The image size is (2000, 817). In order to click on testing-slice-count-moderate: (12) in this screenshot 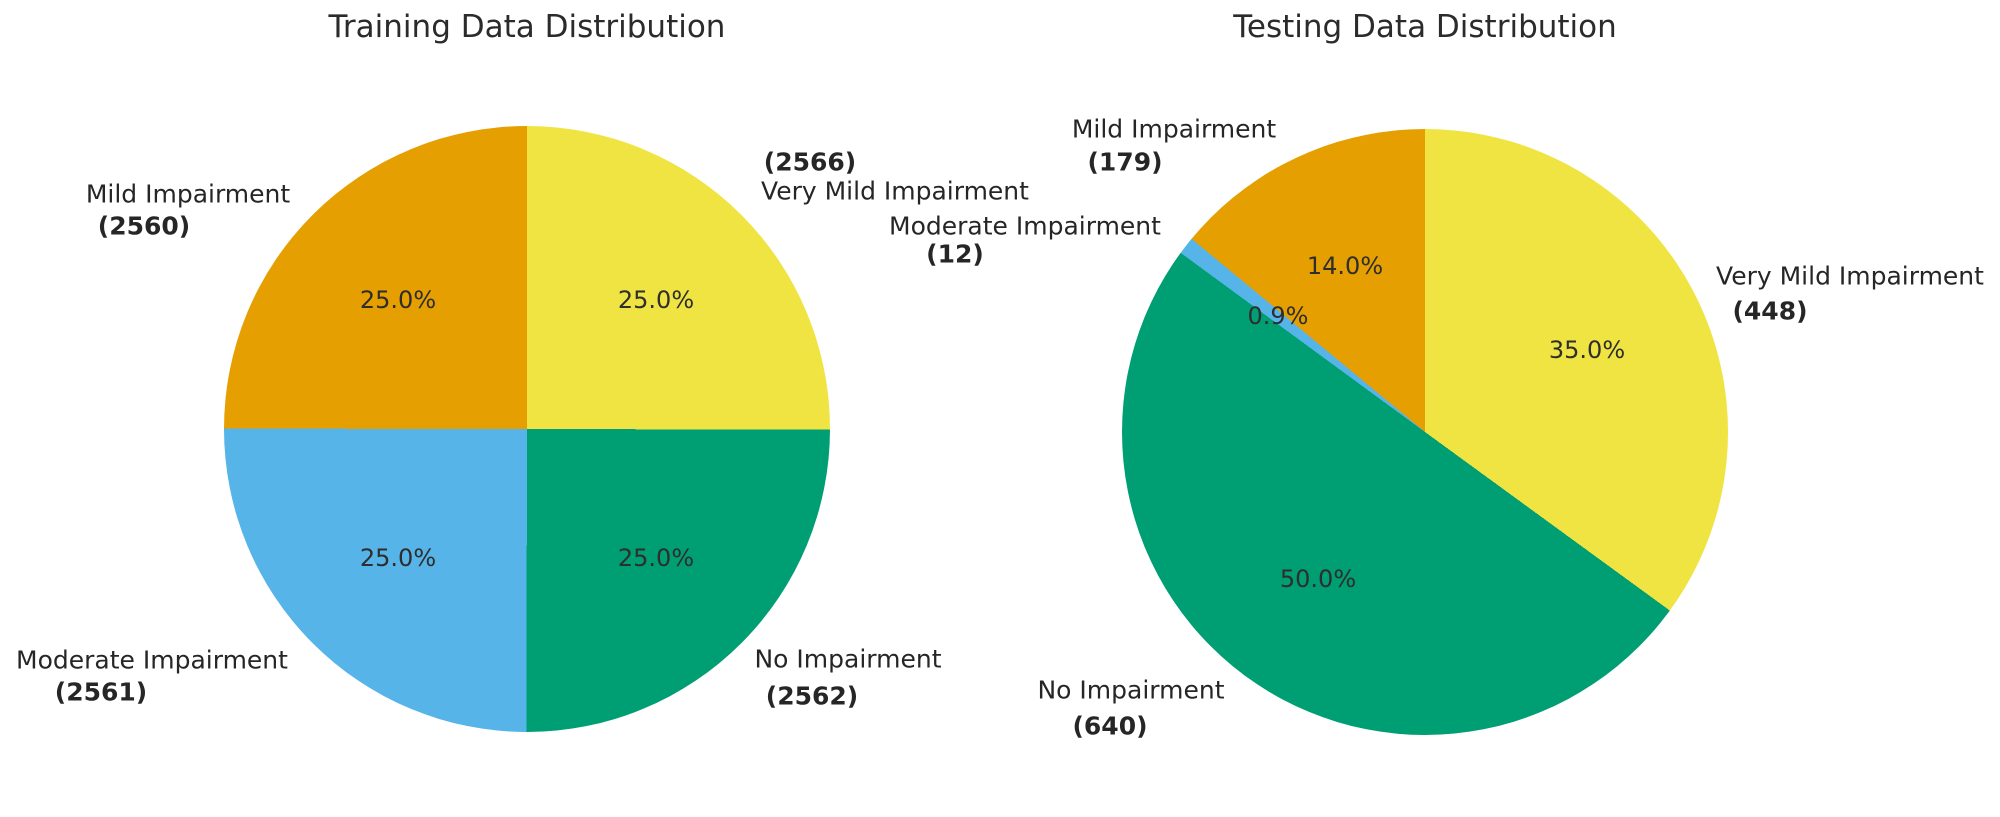, I will do `click(955, 254)`.